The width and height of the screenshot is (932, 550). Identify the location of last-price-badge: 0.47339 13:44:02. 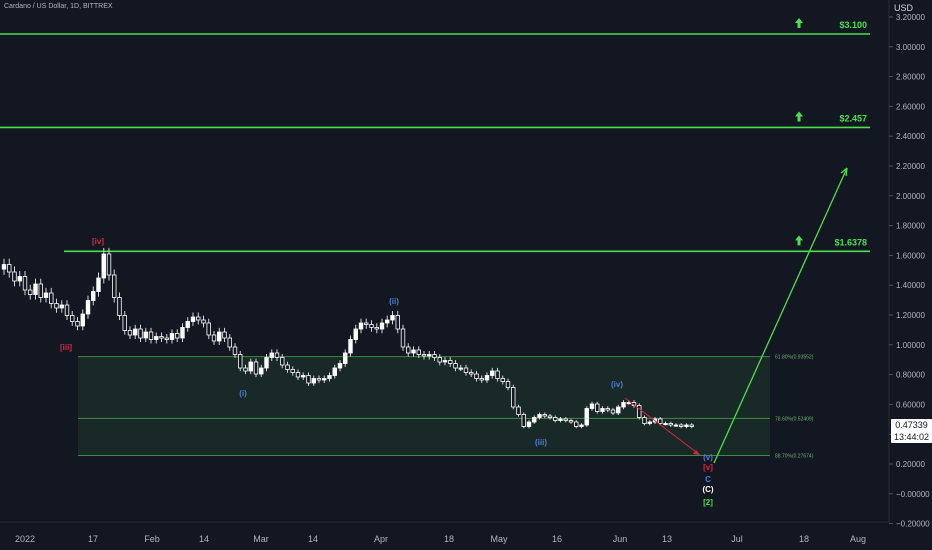
(911, 431).